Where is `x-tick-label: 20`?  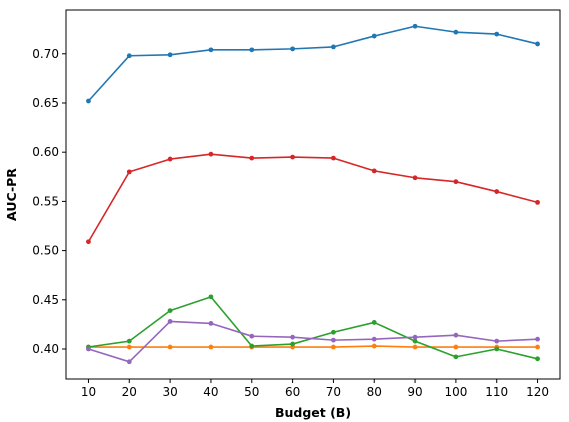 x-tick-label: 20 is located at coordinates (129, 392).